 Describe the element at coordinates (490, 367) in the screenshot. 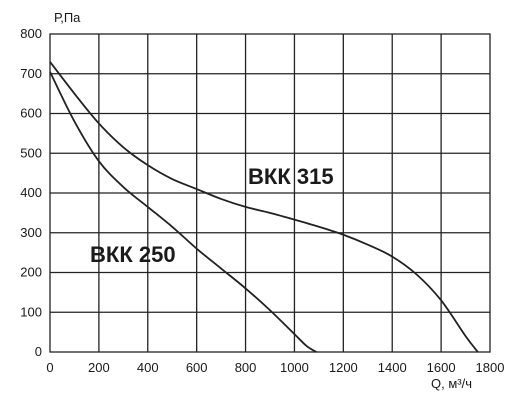

I see `x-tick-label: 1800` at that location.